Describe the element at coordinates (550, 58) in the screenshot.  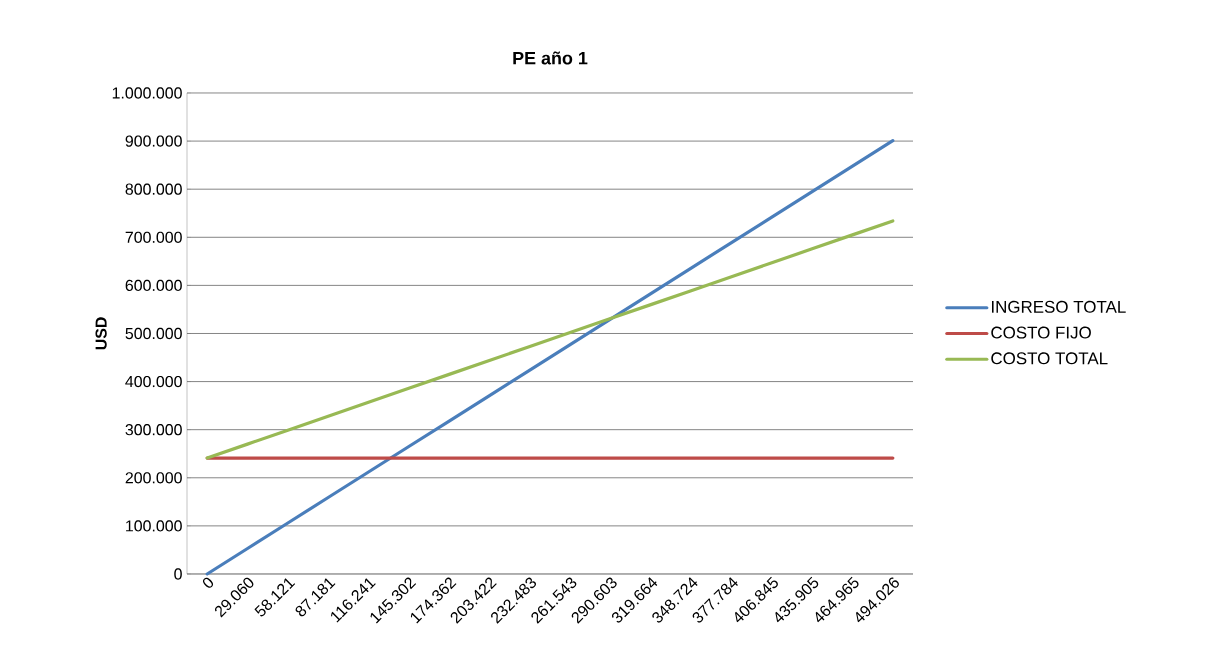
I see `chart-title: PE año 1` at that location.